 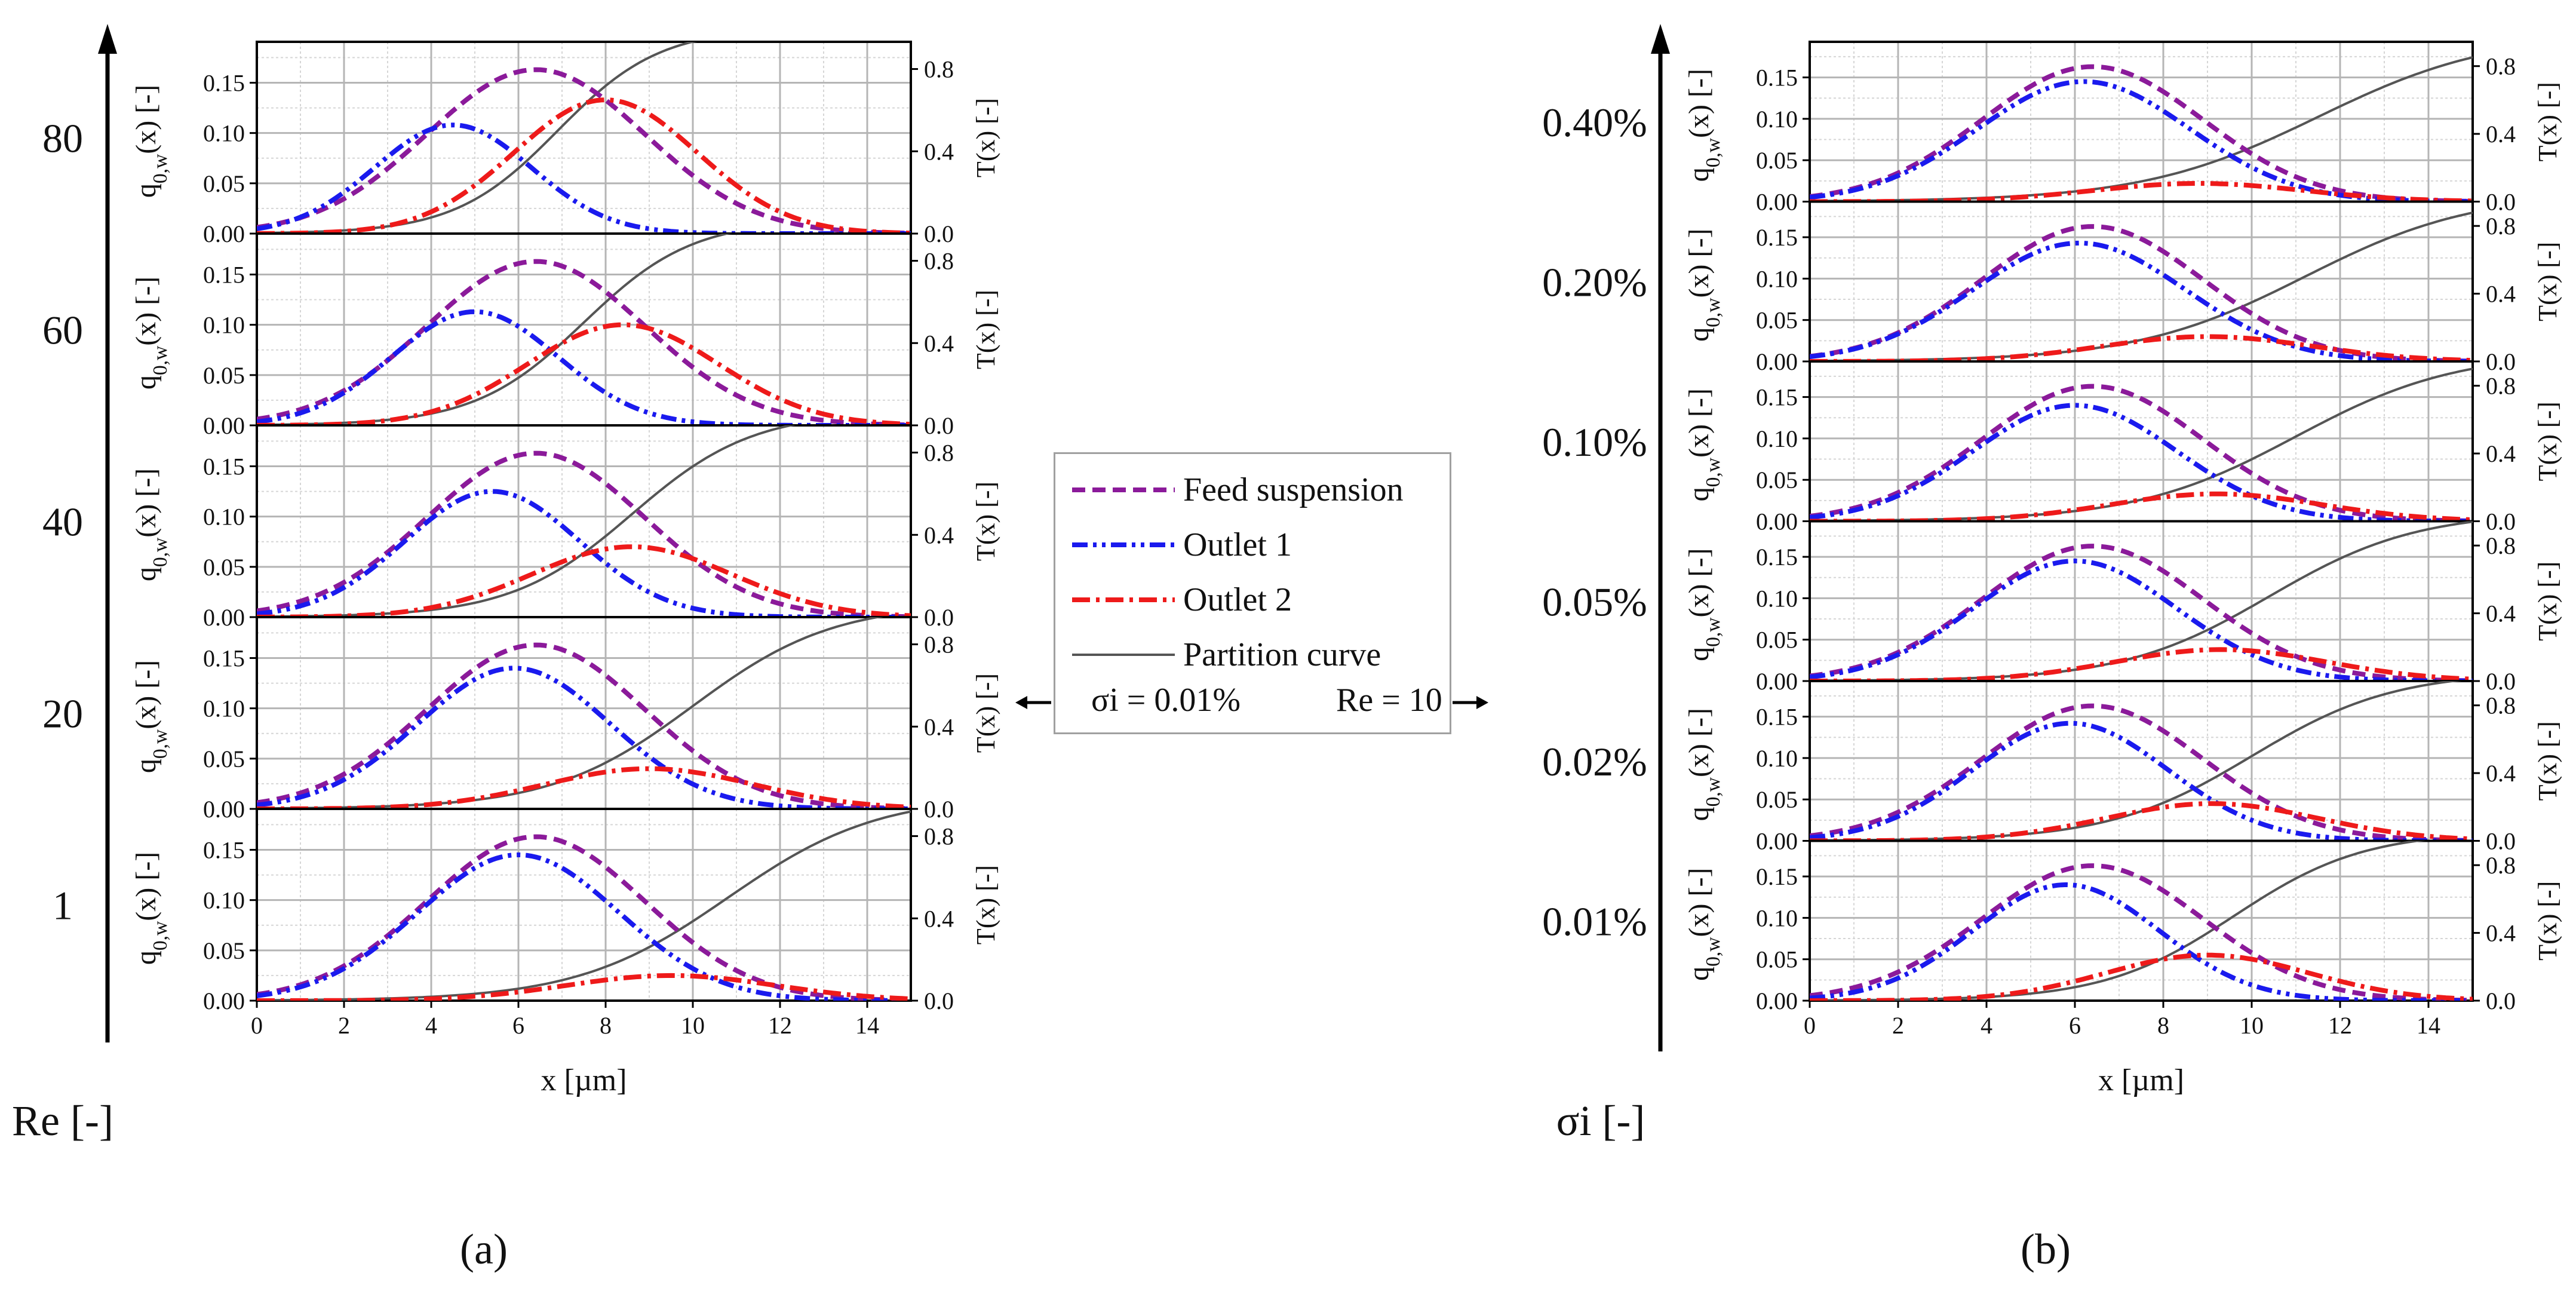 I want to click on xtick-label: 2, so click(x=1898, y=1025).